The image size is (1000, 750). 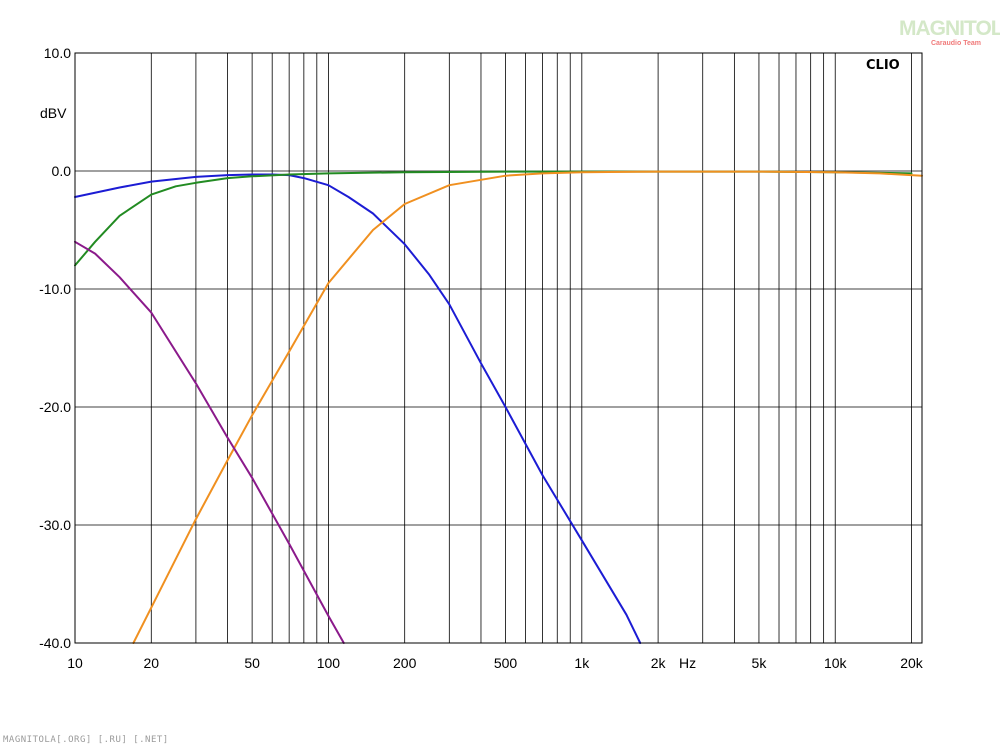 I want to click on x-tick-label: 100, so click(x=329, y=663).